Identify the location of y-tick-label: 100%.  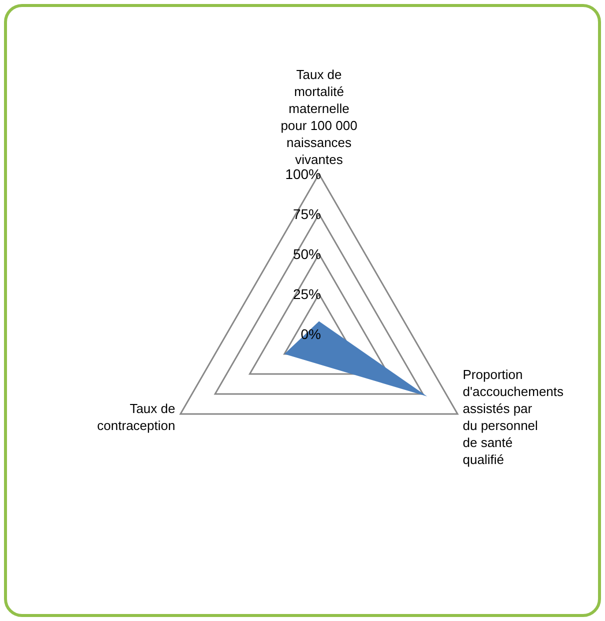
(303, 174).